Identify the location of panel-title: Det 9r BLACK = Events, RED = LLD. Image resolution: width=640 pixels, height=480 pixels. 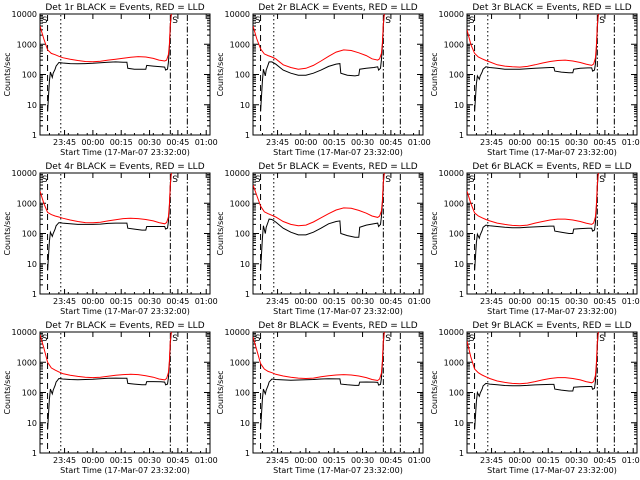
(551, 326).